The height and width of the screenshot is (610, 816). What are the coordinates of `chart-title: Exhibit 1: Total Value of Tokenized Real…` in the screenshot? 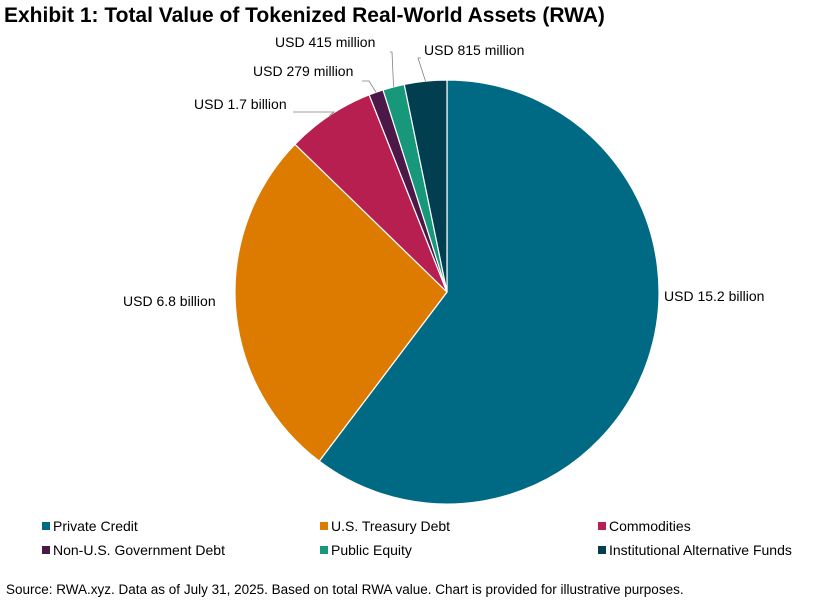 It's located at (304, 15).